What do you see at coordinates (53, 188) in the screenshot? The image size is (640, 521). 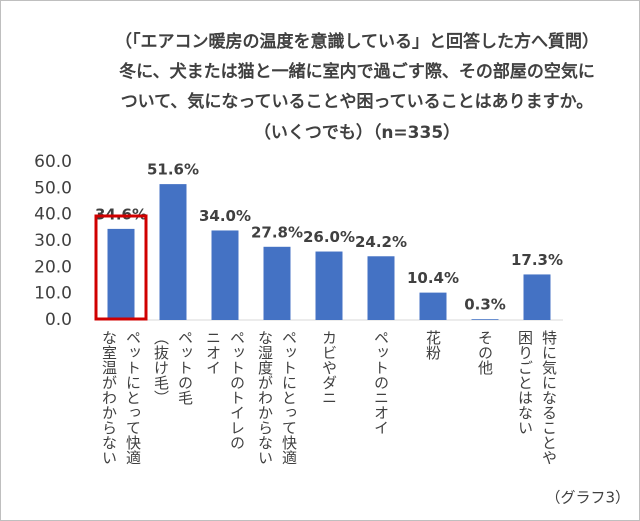 I see `y-tick-label: 50.0` at bounding box center [53, 188].